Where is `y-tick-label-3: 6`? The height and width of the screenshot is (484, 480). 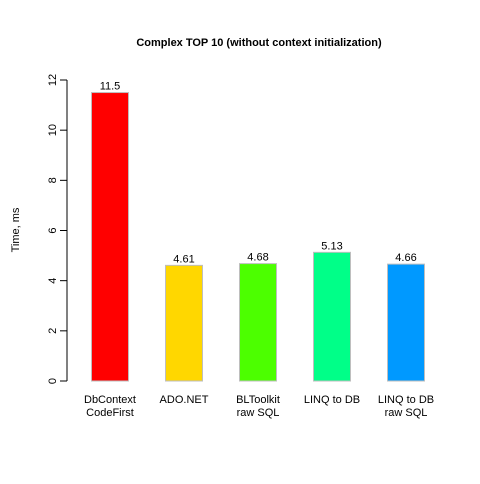 y-tick-label-3: 6 is located at coordinates (53, 230).